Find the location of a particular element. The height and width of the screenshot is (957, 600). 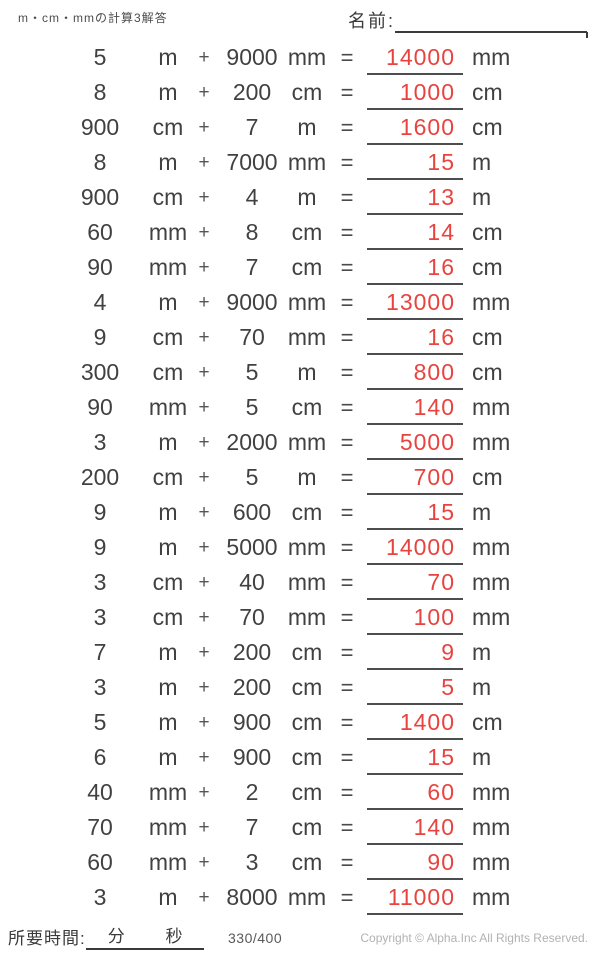

name-field: 名前: is located at coordinates (468, 22).